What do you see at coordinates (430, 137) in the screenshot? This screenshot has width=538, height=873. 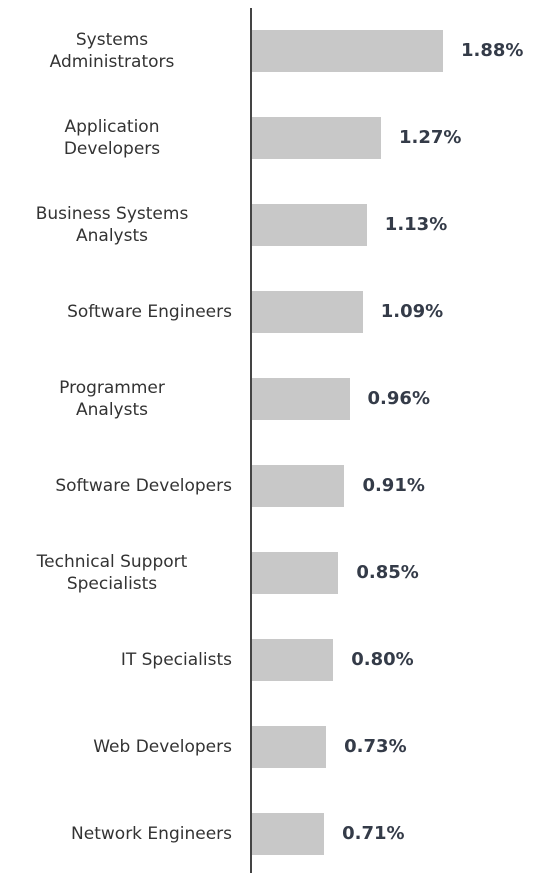 I see `value-label: 1.27%` at bounding box center [430, 137].